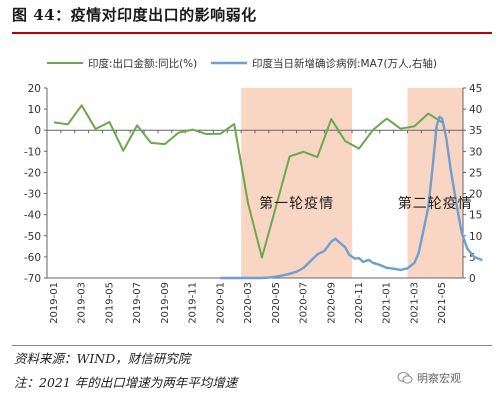 The height and width of the screenshot is (401, 500). What do you see at coordinates (142, 63) in the screenshot?
I see `legend-label-export: 印度:出口金额:同比(%)` at bounding box center [142, 63].